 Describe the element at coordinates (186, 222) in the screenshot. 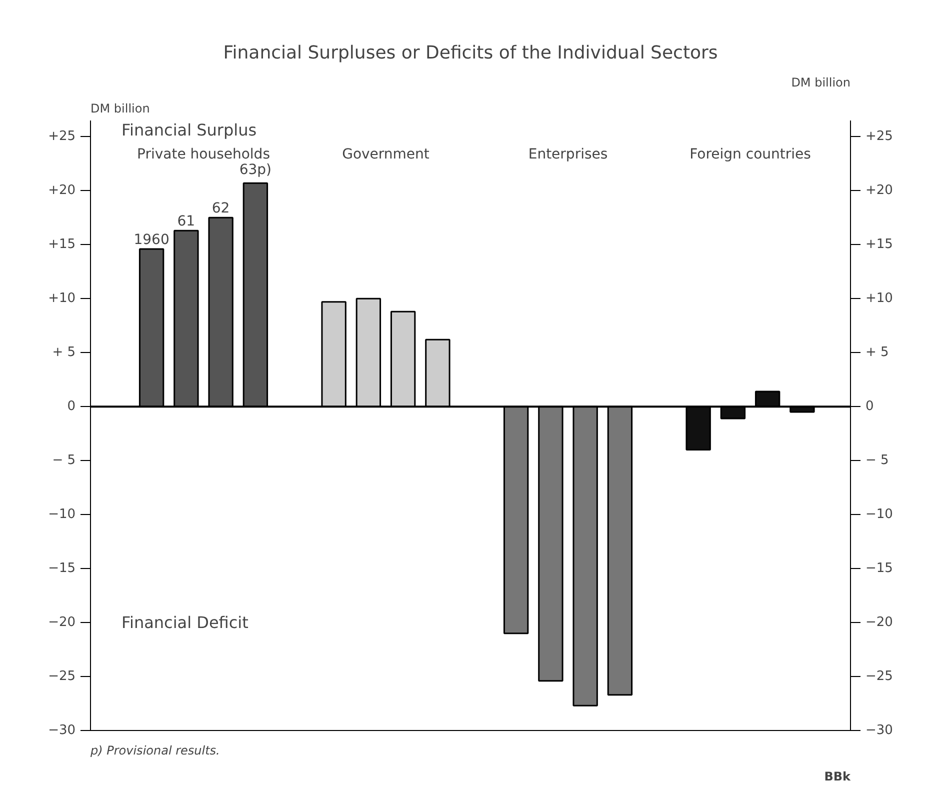

I see `series-label: 61` at that location.